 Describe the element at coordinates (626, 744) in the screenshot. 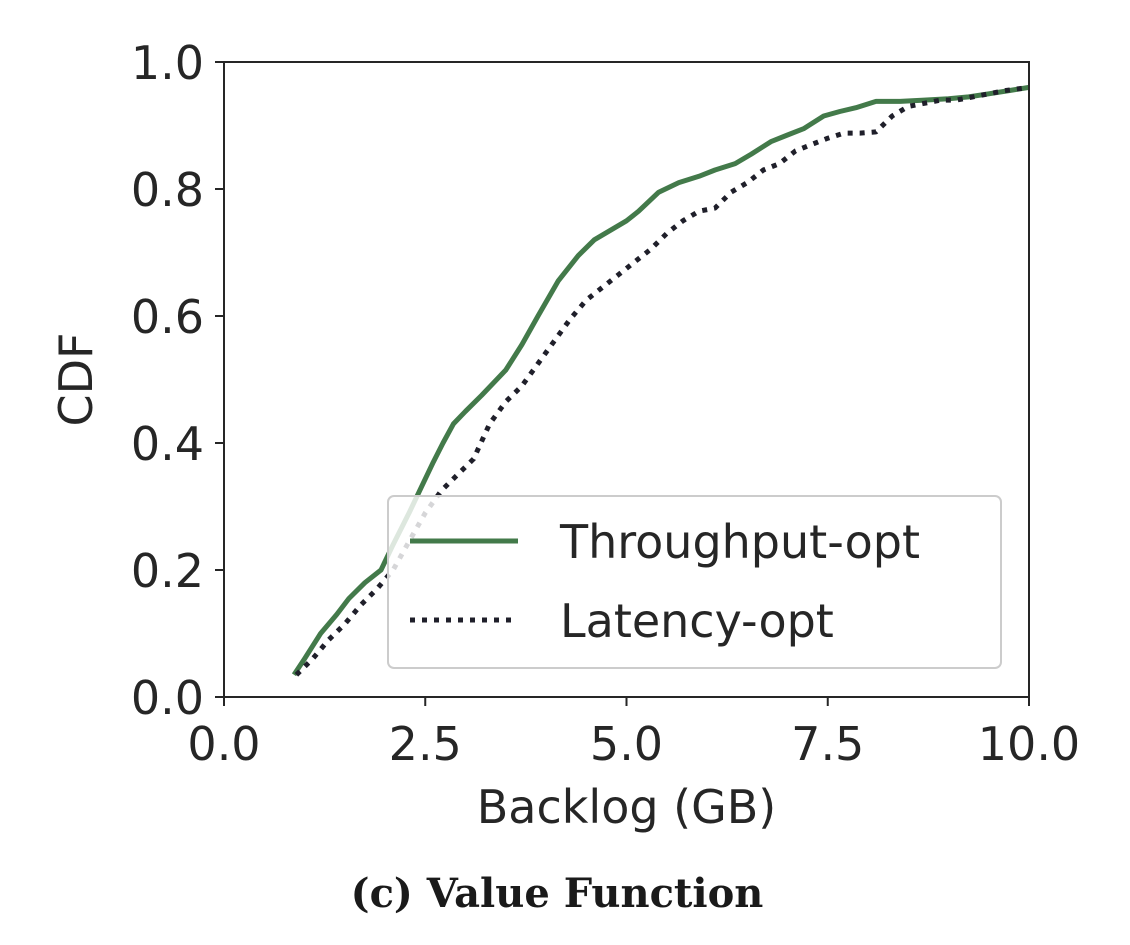

I see `x-tick-label: 5.0` at that location.